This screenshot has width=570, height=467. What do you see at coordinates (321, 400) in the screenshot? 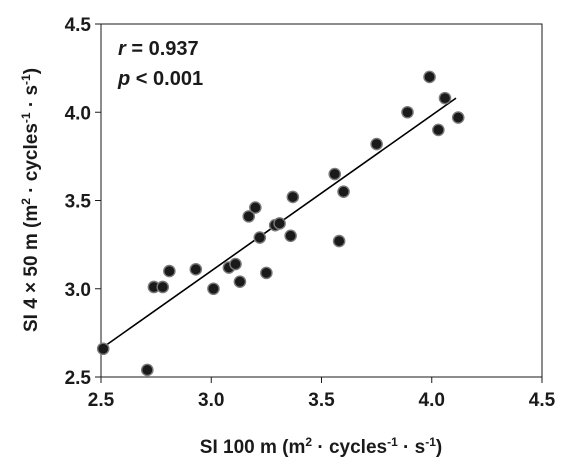
I see `x-tick-label: 3.5` at bounding box center [321, 400].